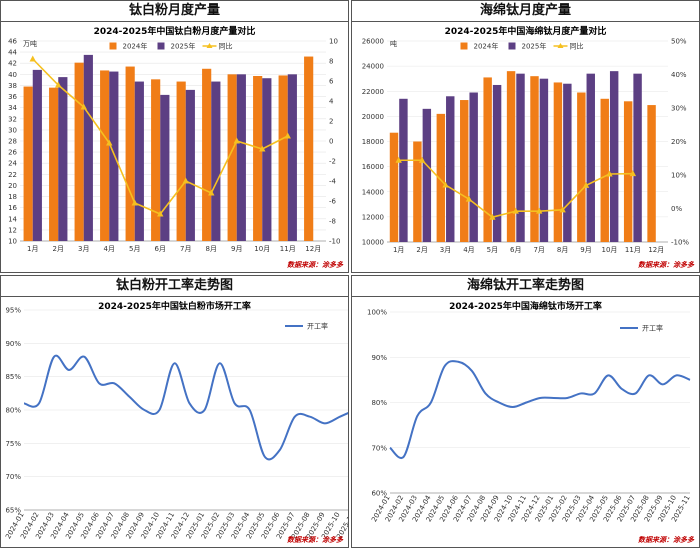 The image size is (700, 548). What do you see at coordinates (331, 82) in the screenshot?
I see `y2-tick-label: 6` at bounding box center [331, 82].